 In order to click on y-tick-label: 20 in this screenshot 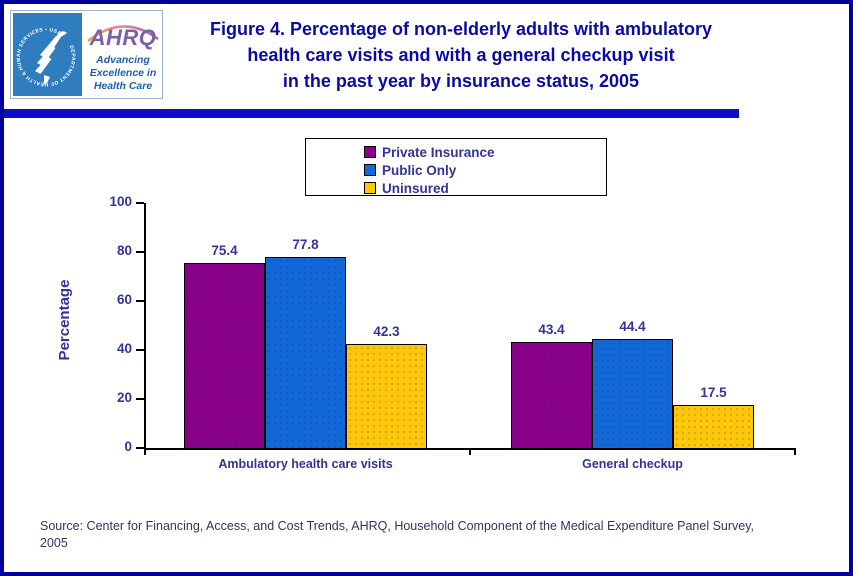, I will do `click(124, 397)`.